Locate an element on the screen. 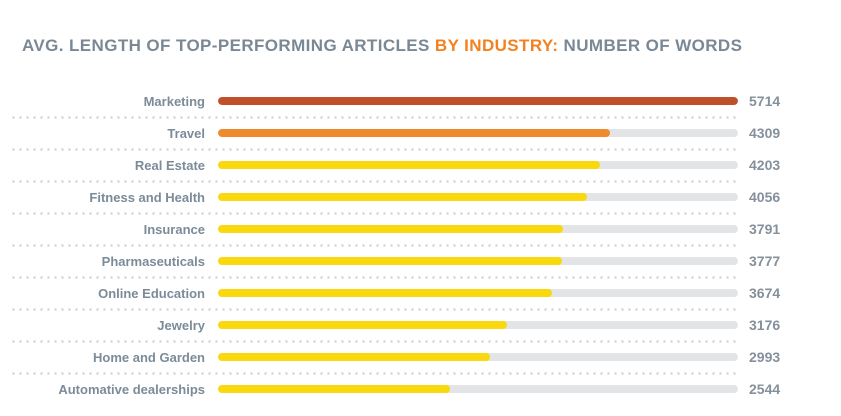  bar-label: Fitness and Health is located at coordinates (147, 197).